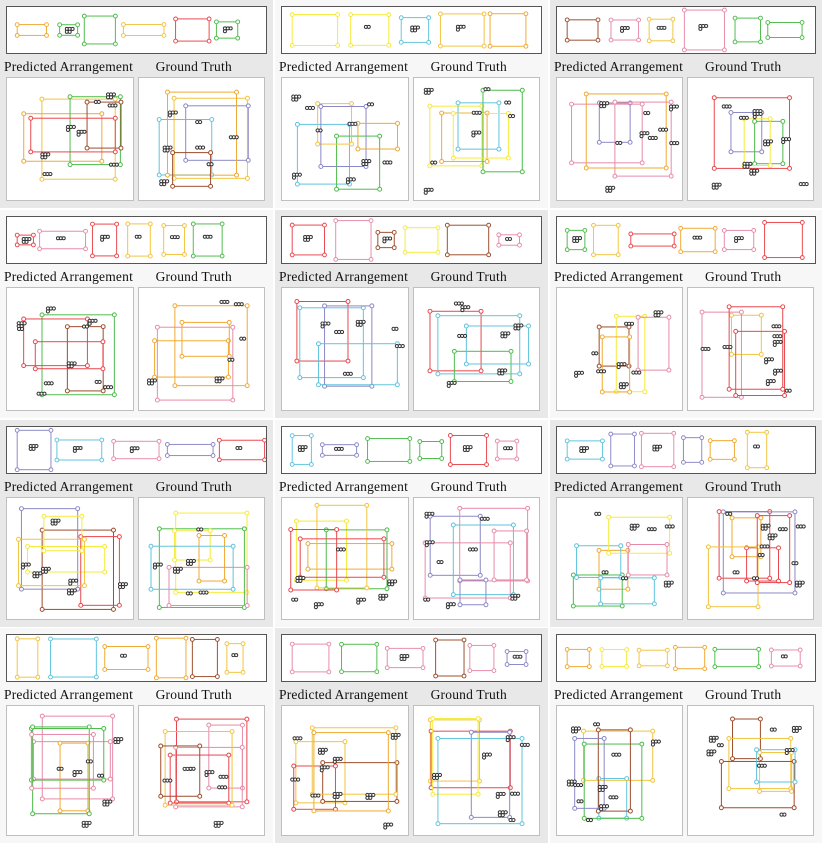 This screenshot has height=843, width=822. Describe the element at coordinates (136, 658) in the screenshot. I see `pieces-strip` at that location.